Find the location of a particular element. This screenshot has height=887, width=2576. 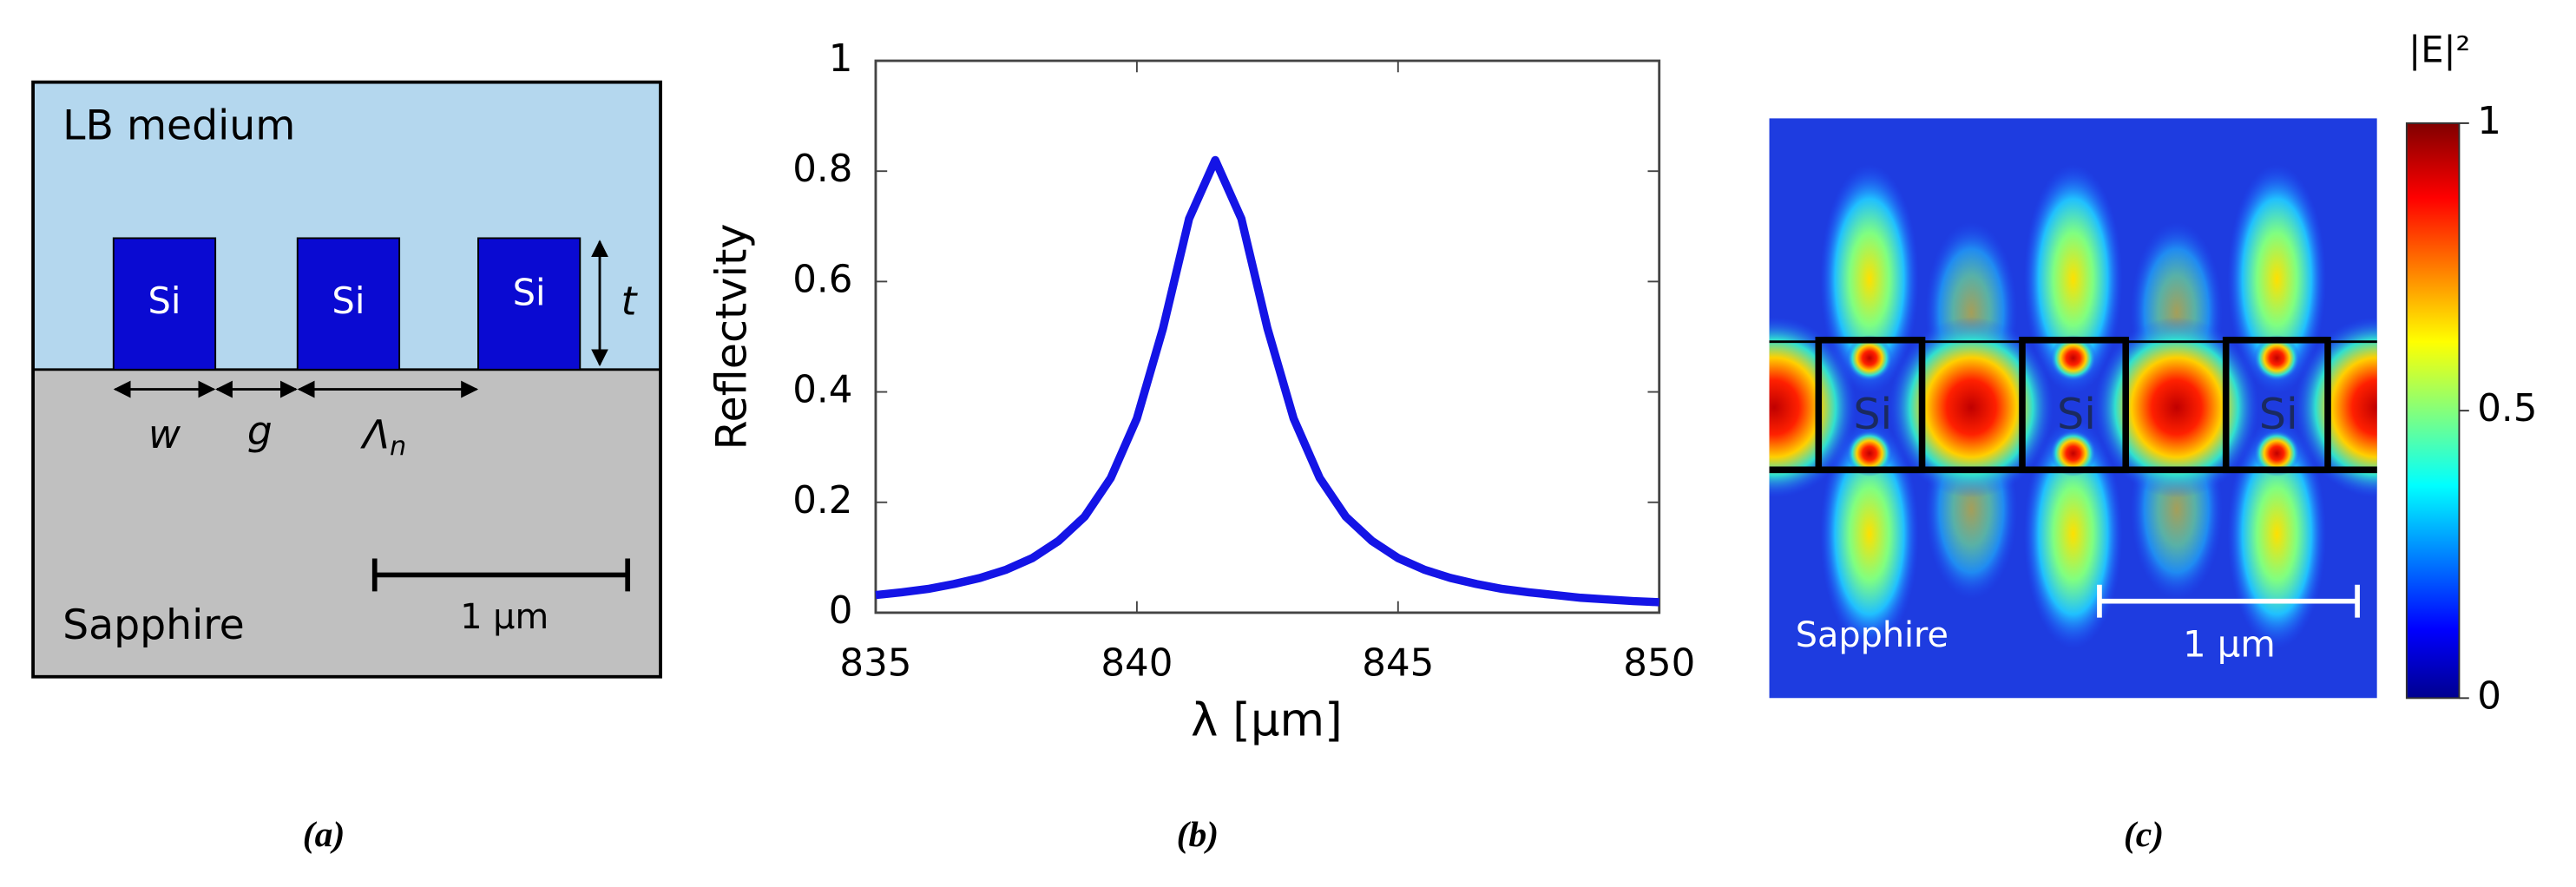

y-tick-label: 1 is located at coordinates (841, 59).